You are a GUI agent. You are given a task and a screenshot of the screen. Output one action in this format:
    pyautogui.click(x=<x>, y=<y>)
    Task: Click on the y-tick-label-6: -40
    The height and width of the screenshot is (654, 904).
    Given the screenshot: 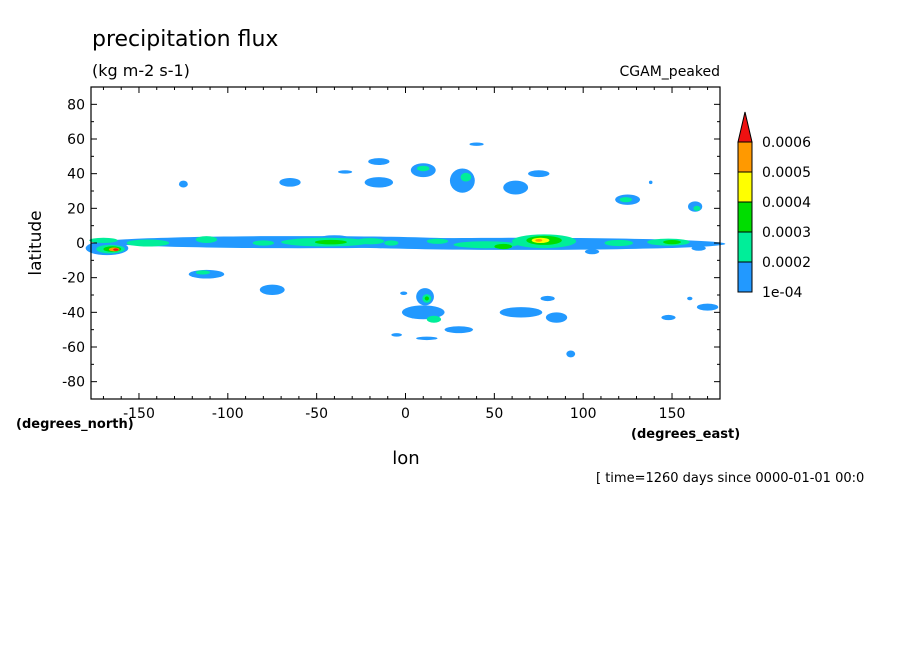 What is the action you would take?
    pyautogui.click(x=73, y=313)
    